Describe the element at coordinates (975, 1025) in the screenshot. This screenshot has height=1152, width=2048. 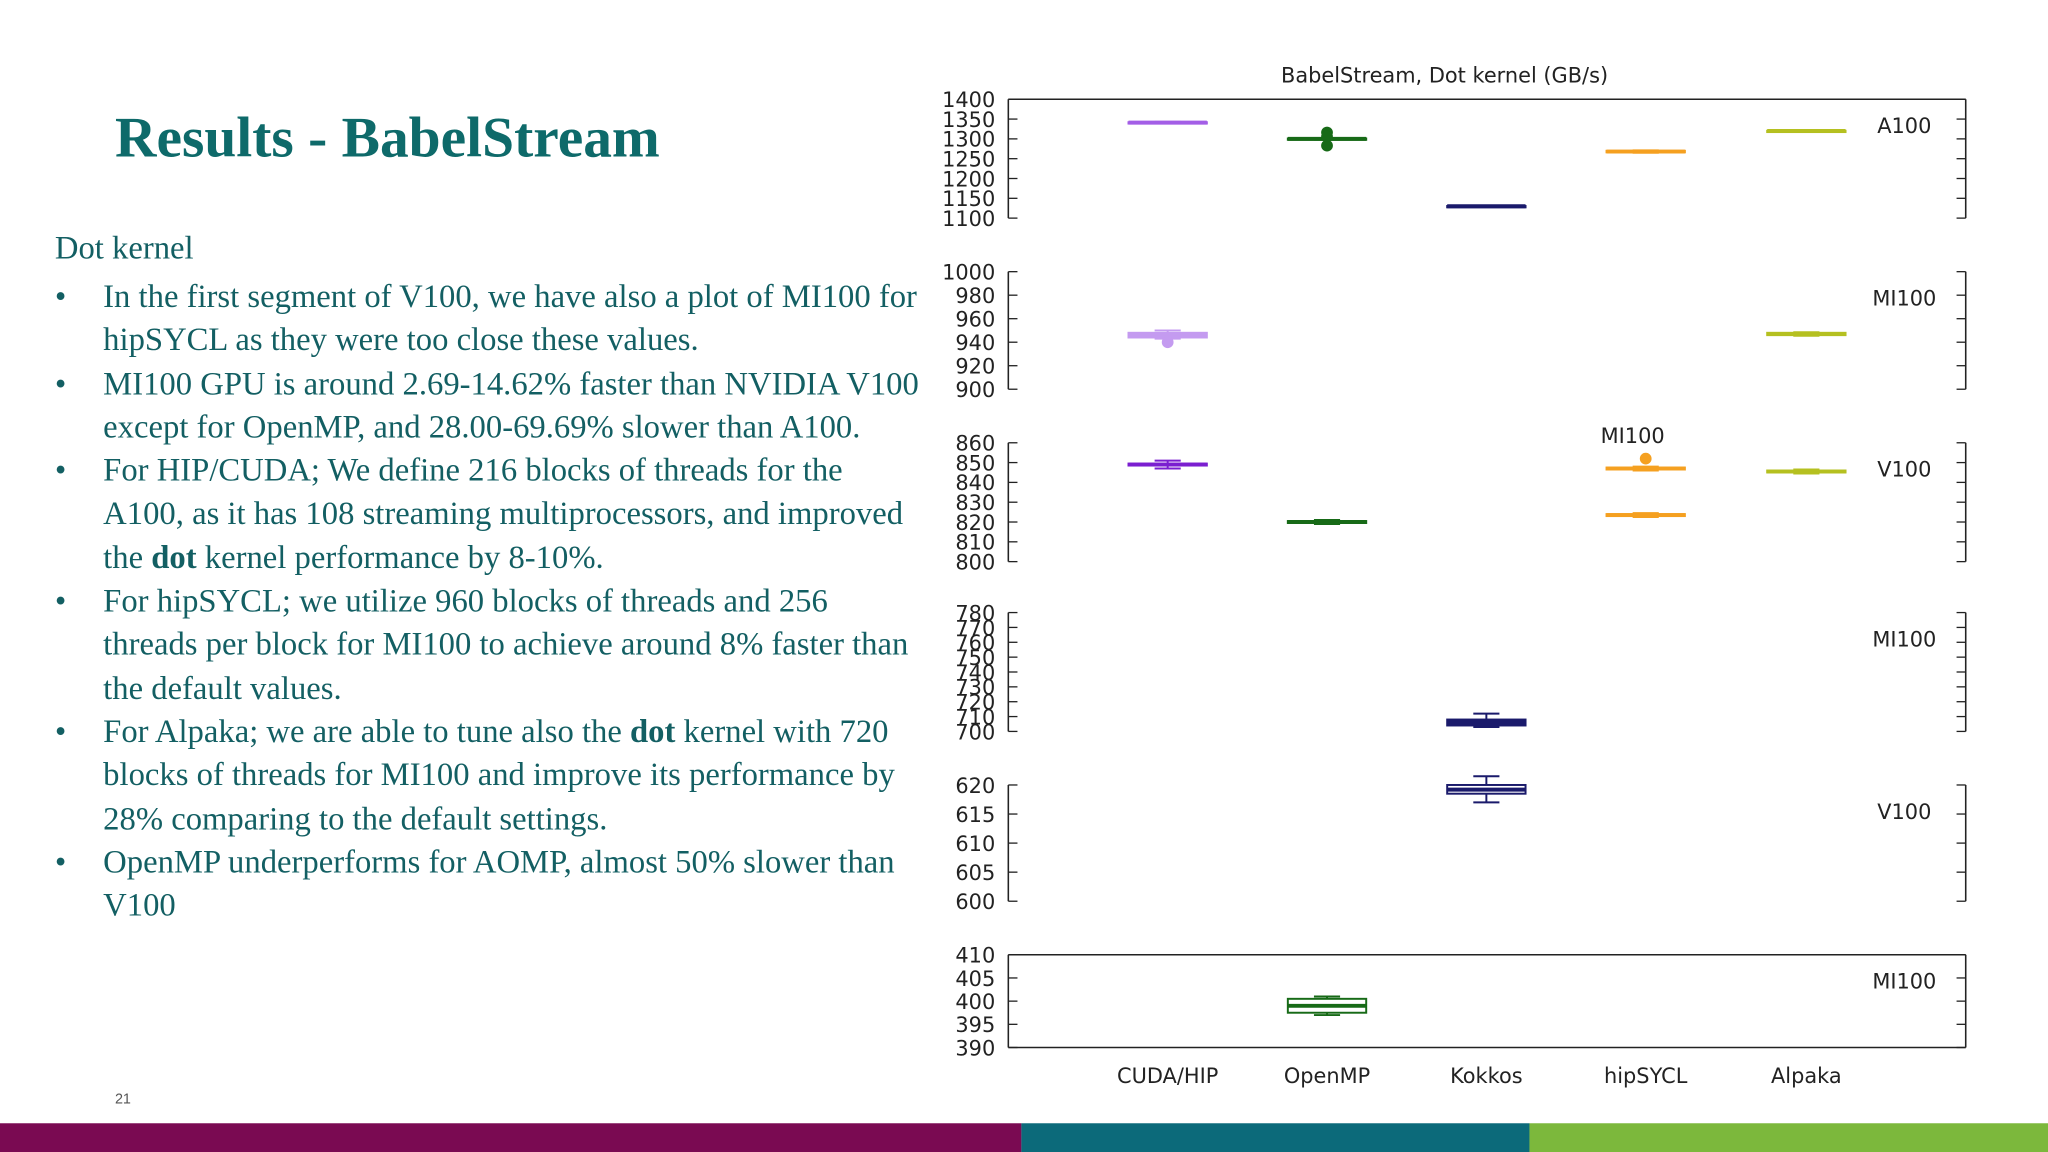
I see `y-tick-label: 395` at that location.